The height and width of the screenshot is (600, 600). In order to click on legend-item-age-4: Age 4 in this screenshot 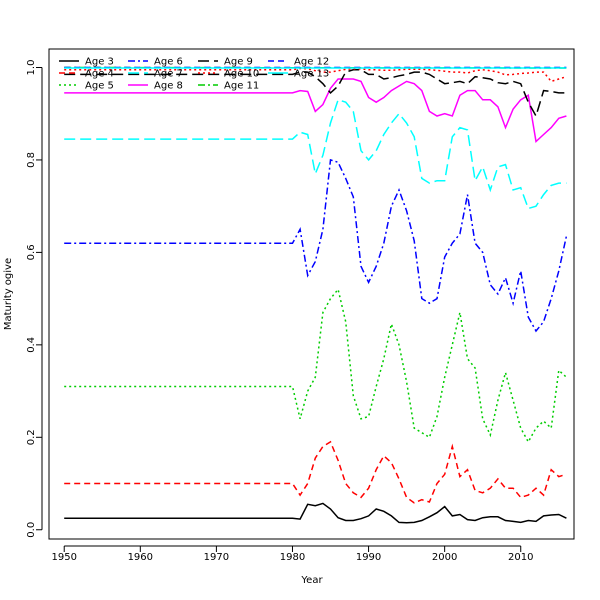, I will do `click(86, 74)`.